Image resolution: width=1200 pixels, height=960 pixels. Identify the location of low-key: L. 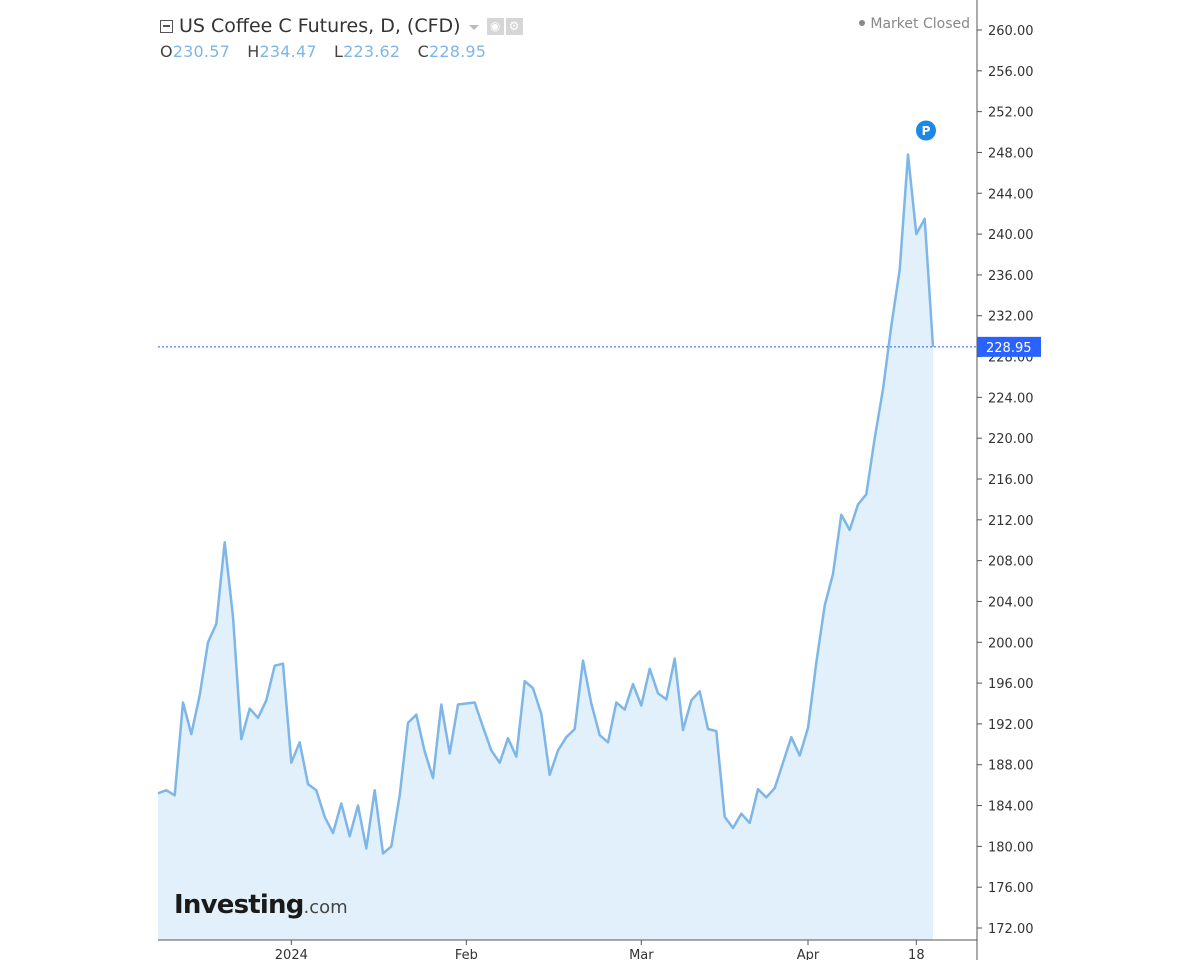
(339, 51).